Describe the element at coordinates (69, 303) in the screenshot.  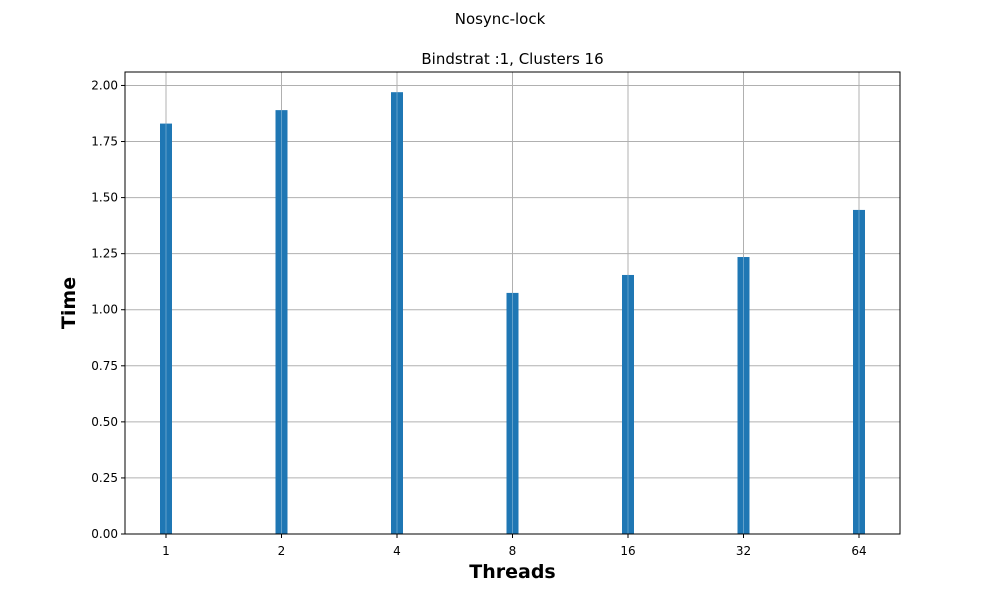
I see `y-axis-label: Time` at that location.